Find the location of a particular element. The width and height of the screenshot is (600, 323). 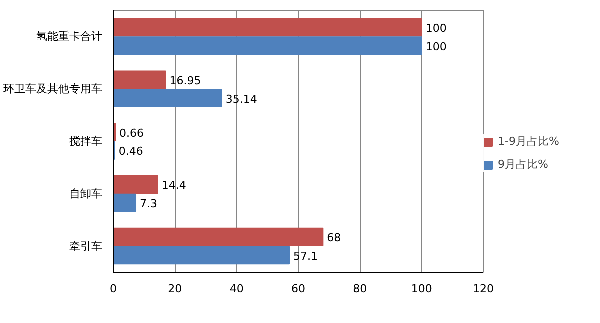

x-tick-label: 0 is located at coordinates (113, 289).